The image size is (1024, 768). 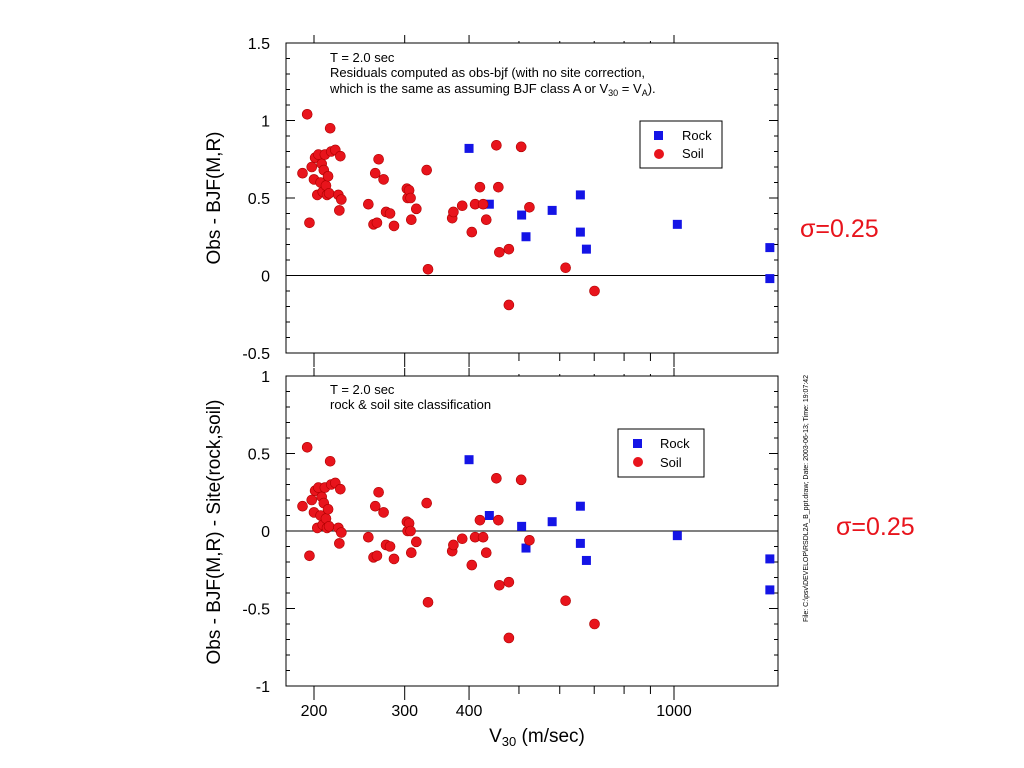 What do you see at coordinates (659, 154) in the screenshot?
I see `top-legend-soil-marker` at bounding box center [659, 154].